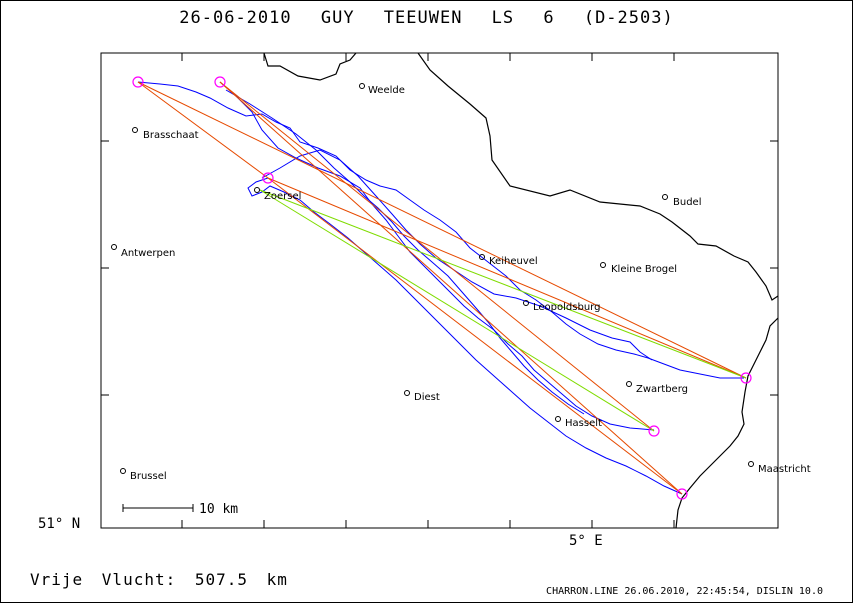 This screenshot has width=853, height=603. I want to click on town-label: Weelde, so click(386, 90).